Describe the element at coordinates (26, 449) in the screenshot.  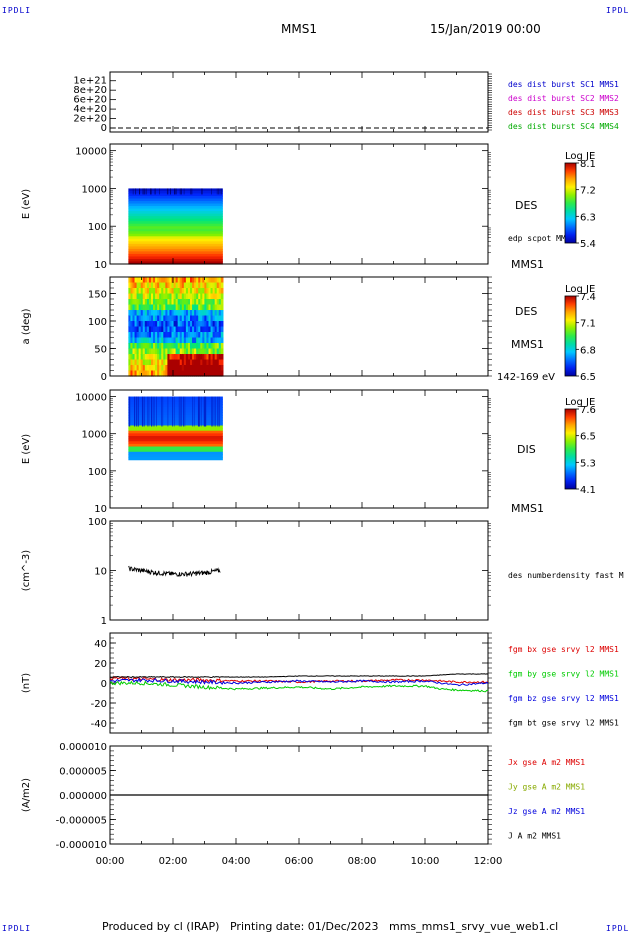
I see `dis-energy-ylabel: E (eV)` at that location.